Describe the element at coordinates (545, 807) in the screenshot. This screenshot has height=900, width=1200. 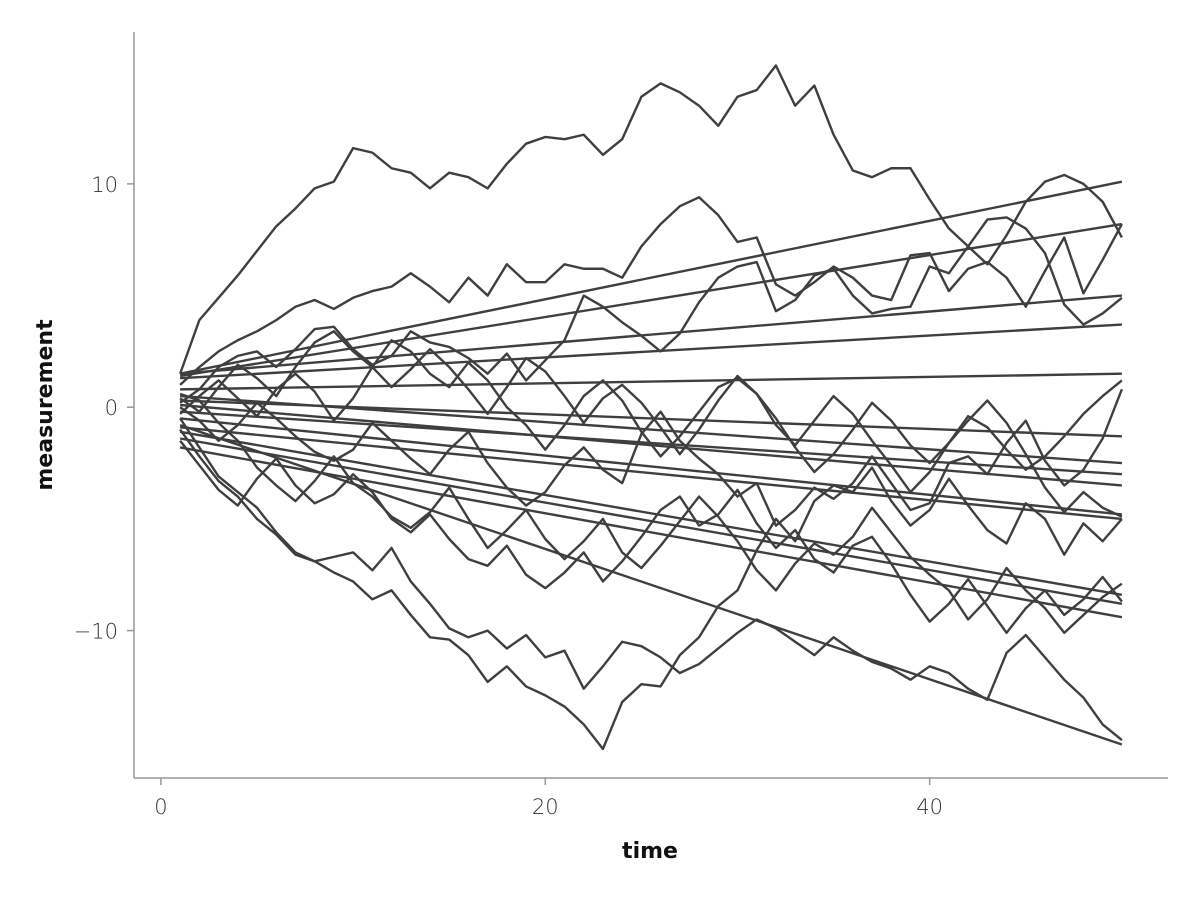
I see `x-tick-label: 20` at that location.